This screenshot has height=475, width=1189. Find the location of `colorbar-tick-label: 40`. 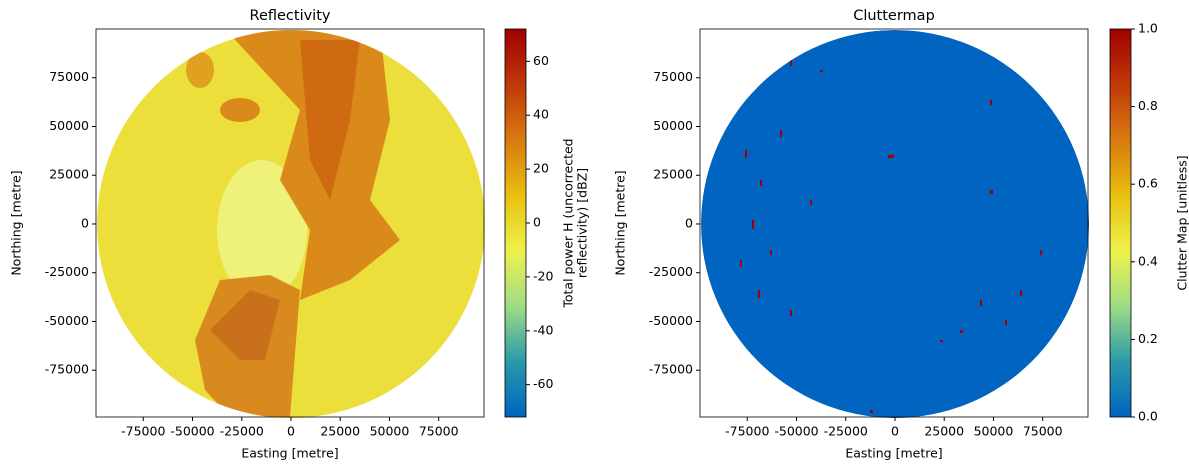

colorbar-tick-label: 40 is located at coordinates (541, 114).